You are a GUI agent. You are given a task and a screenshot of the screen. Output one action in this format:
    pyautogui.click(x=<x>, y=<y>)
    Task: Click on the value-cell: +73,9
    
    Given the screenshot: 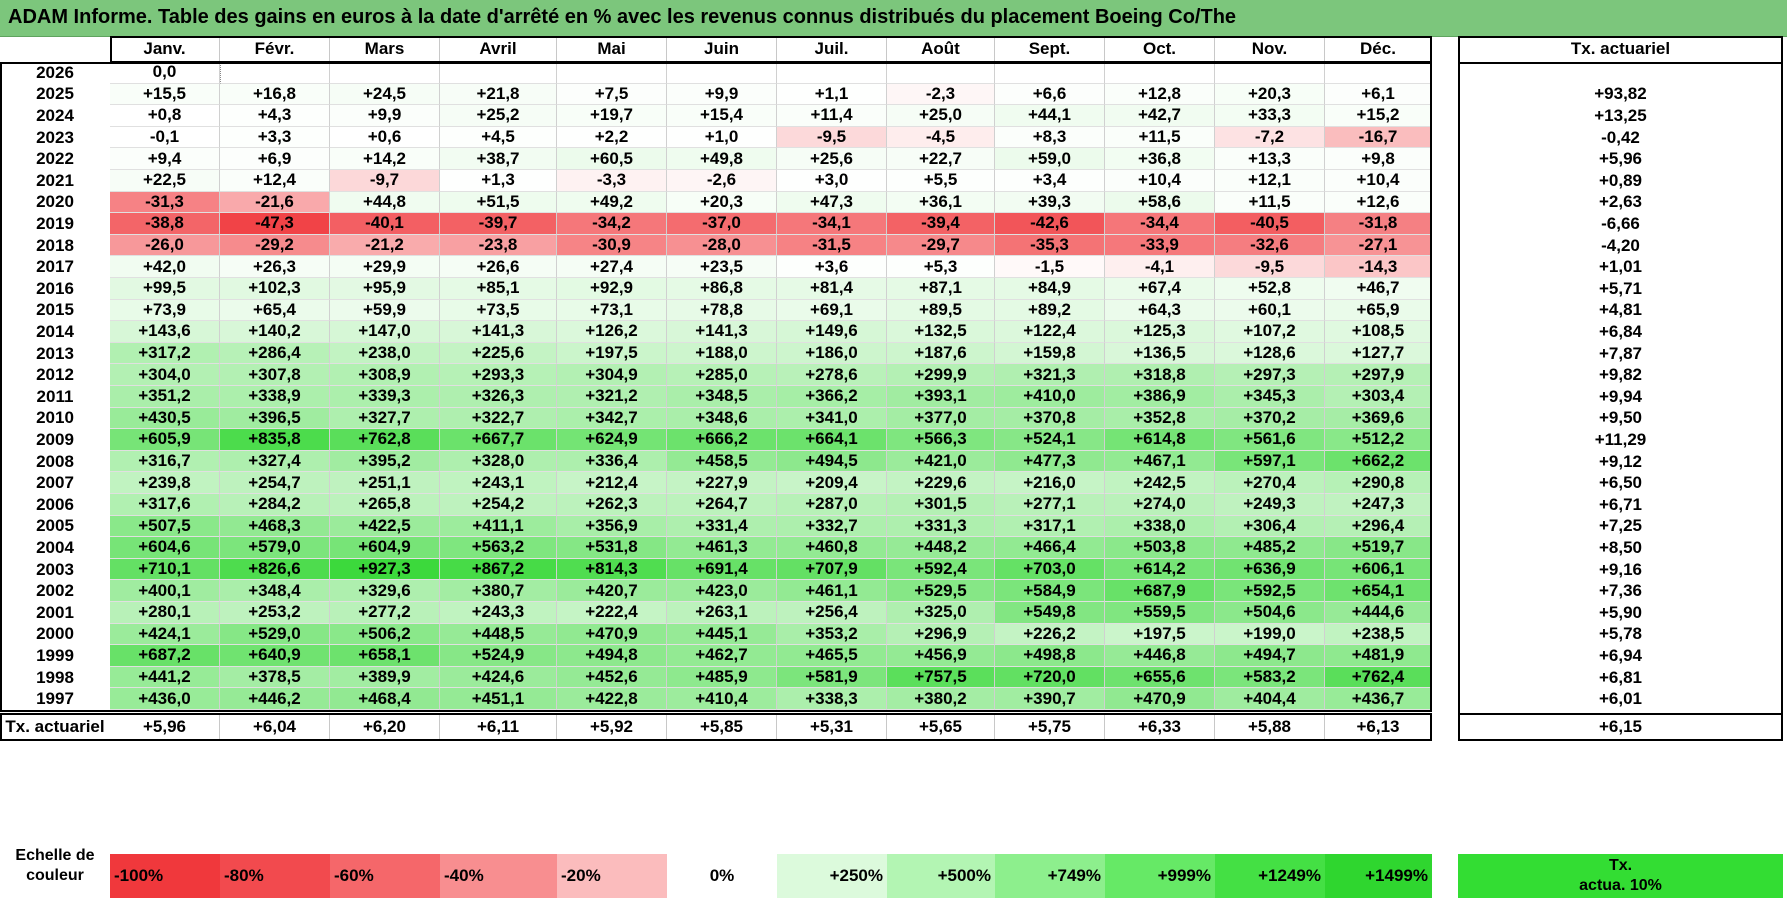 What is the action you would take?
    pyautogui.click(x=165, y=310)
    